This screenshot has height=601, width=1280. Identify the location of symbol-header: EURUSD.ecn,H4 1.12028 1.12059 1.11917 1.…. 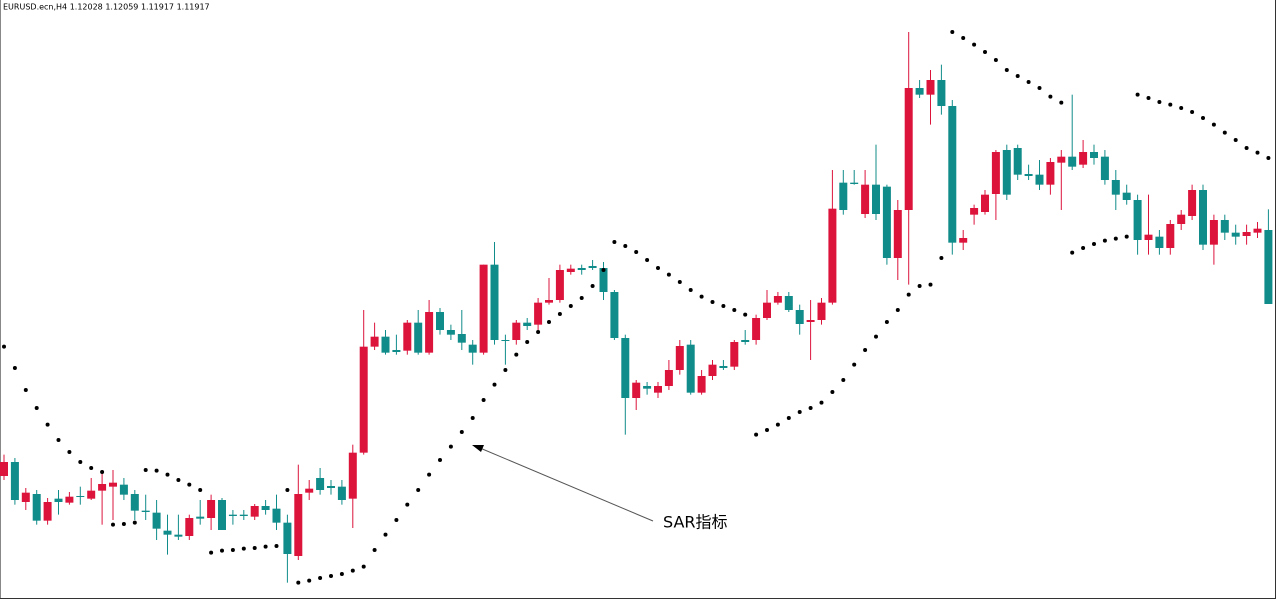
(106, 7).